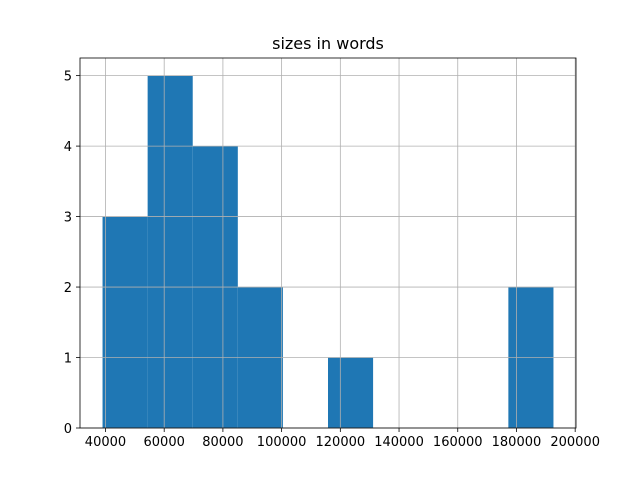  I want to click on x-tick-label: 40000, so click(105, 442).